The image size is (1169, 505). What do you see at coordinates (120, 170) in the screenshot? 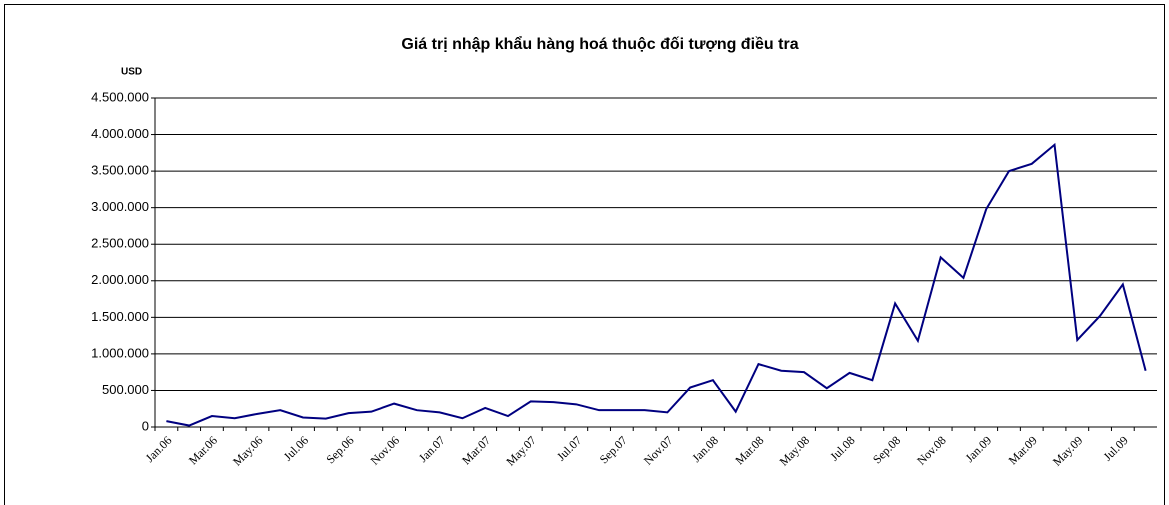
I see `y-tick-label: 3.500.000` at bounding box center [120, 170].